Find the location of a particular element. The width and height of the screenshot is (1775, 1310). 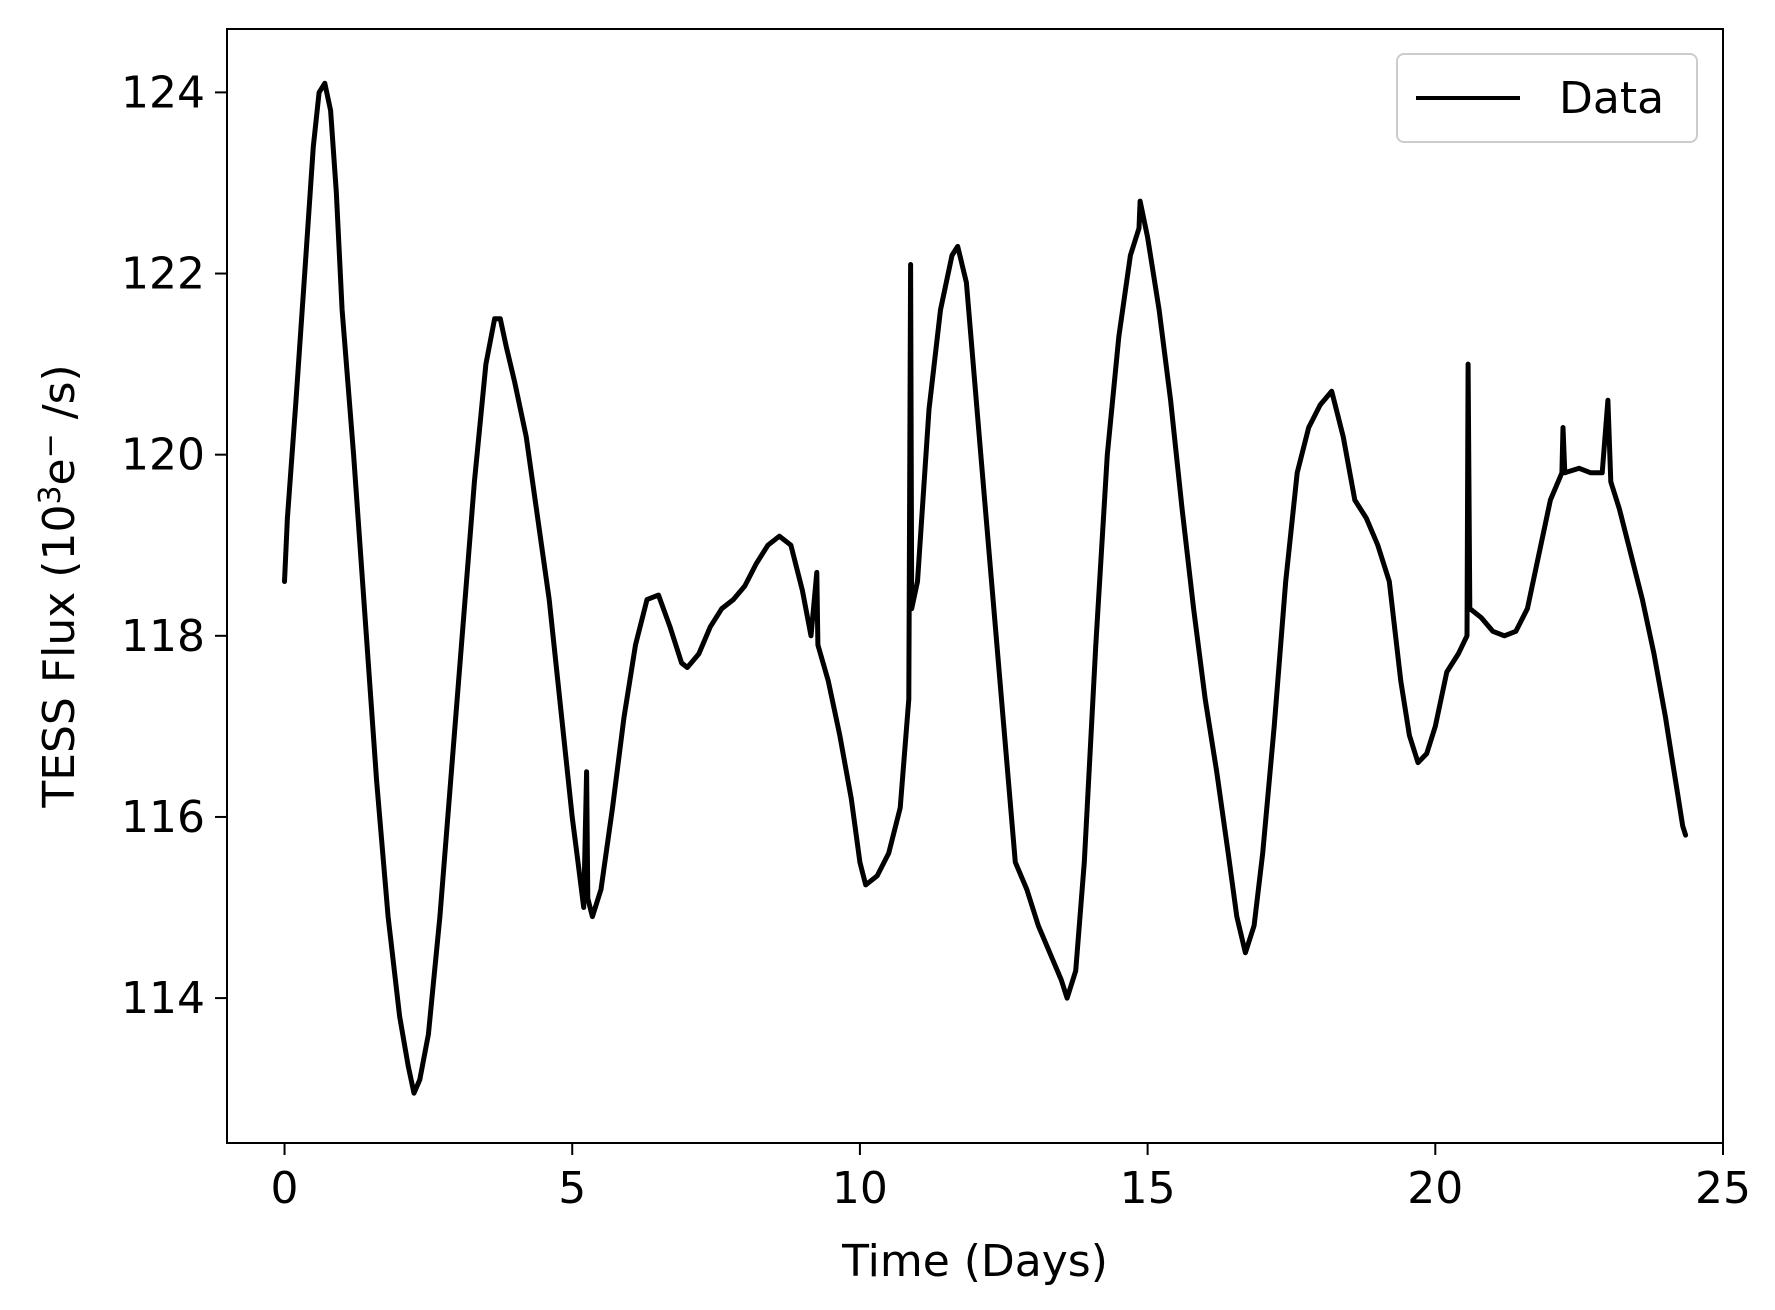

y-tick-label: 114 is located at coordinates (163, 998).